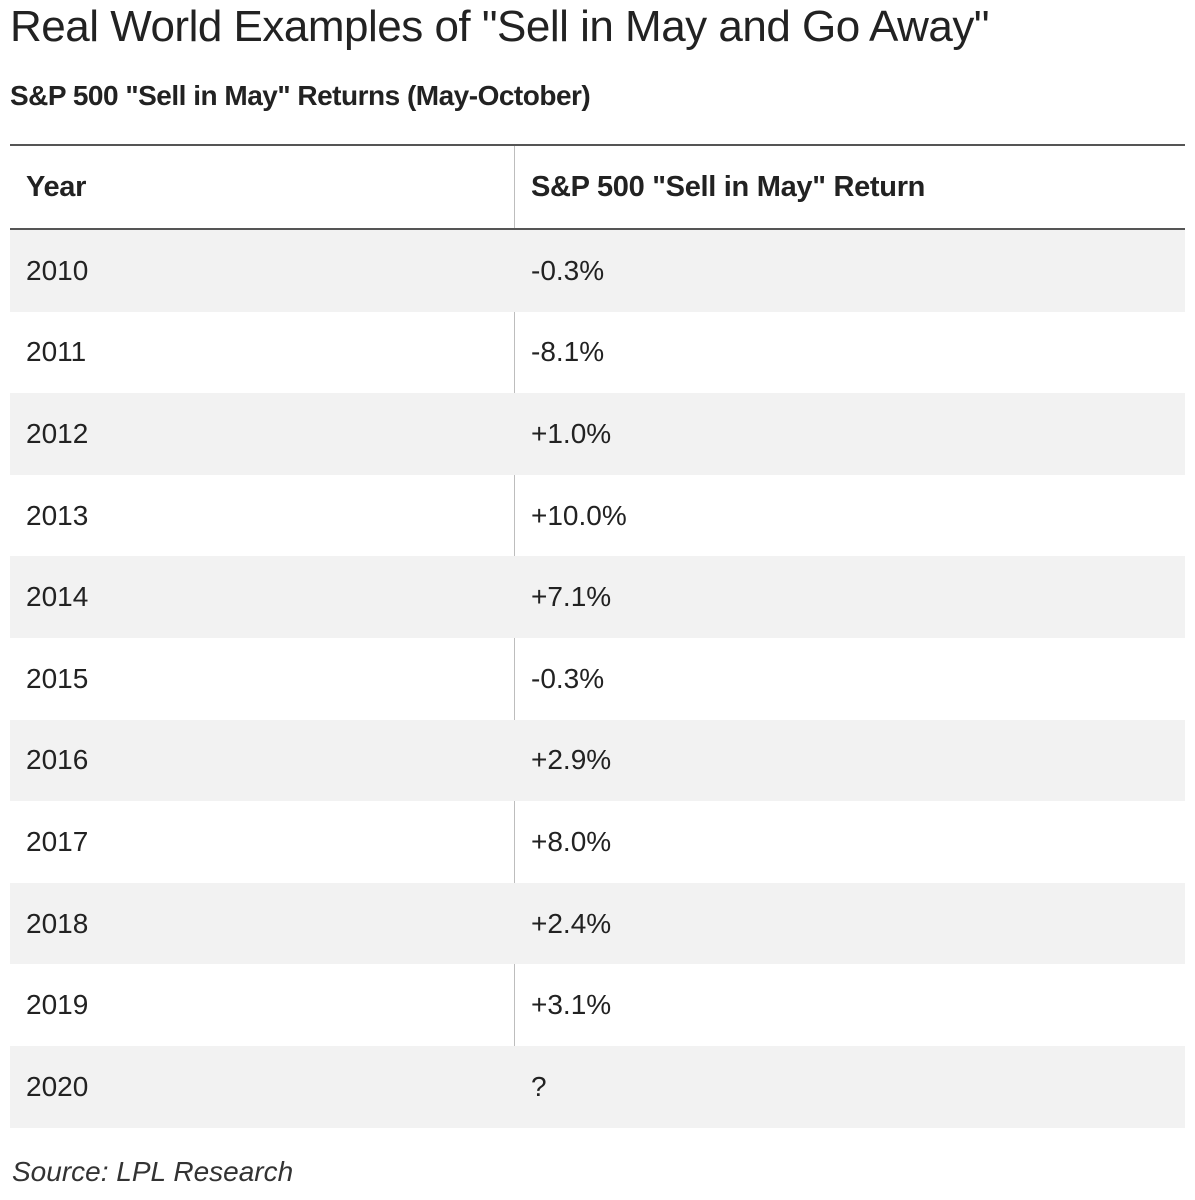  I want to click on year-cell: 2014, so click(57, 597).